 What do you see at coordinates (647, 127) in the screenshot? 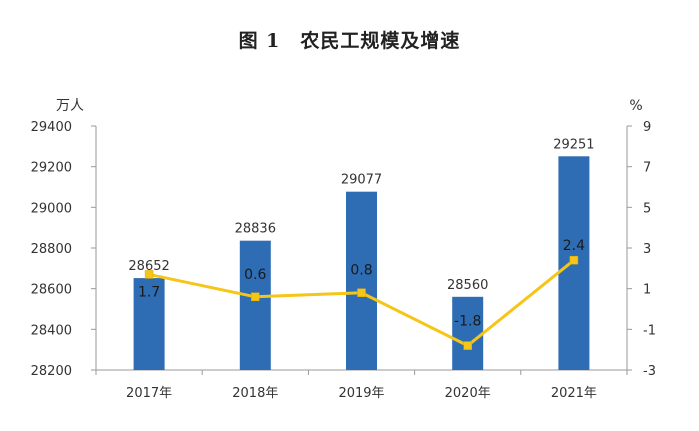
I see `right-axis-tick-label: 9` at bounding box center [647, 127].